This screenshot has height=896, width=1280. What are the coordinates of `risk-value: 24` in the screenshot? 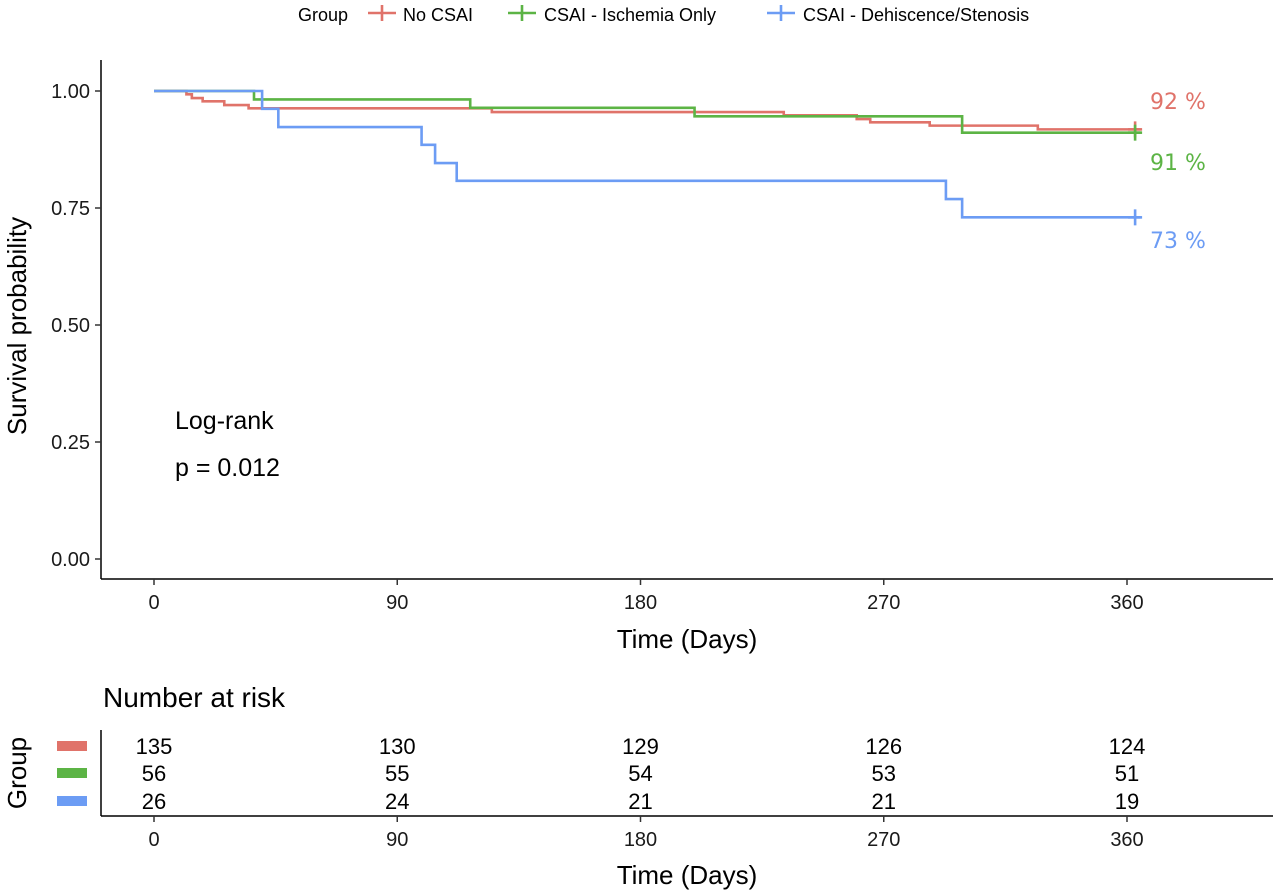 It's located at (397, 801).